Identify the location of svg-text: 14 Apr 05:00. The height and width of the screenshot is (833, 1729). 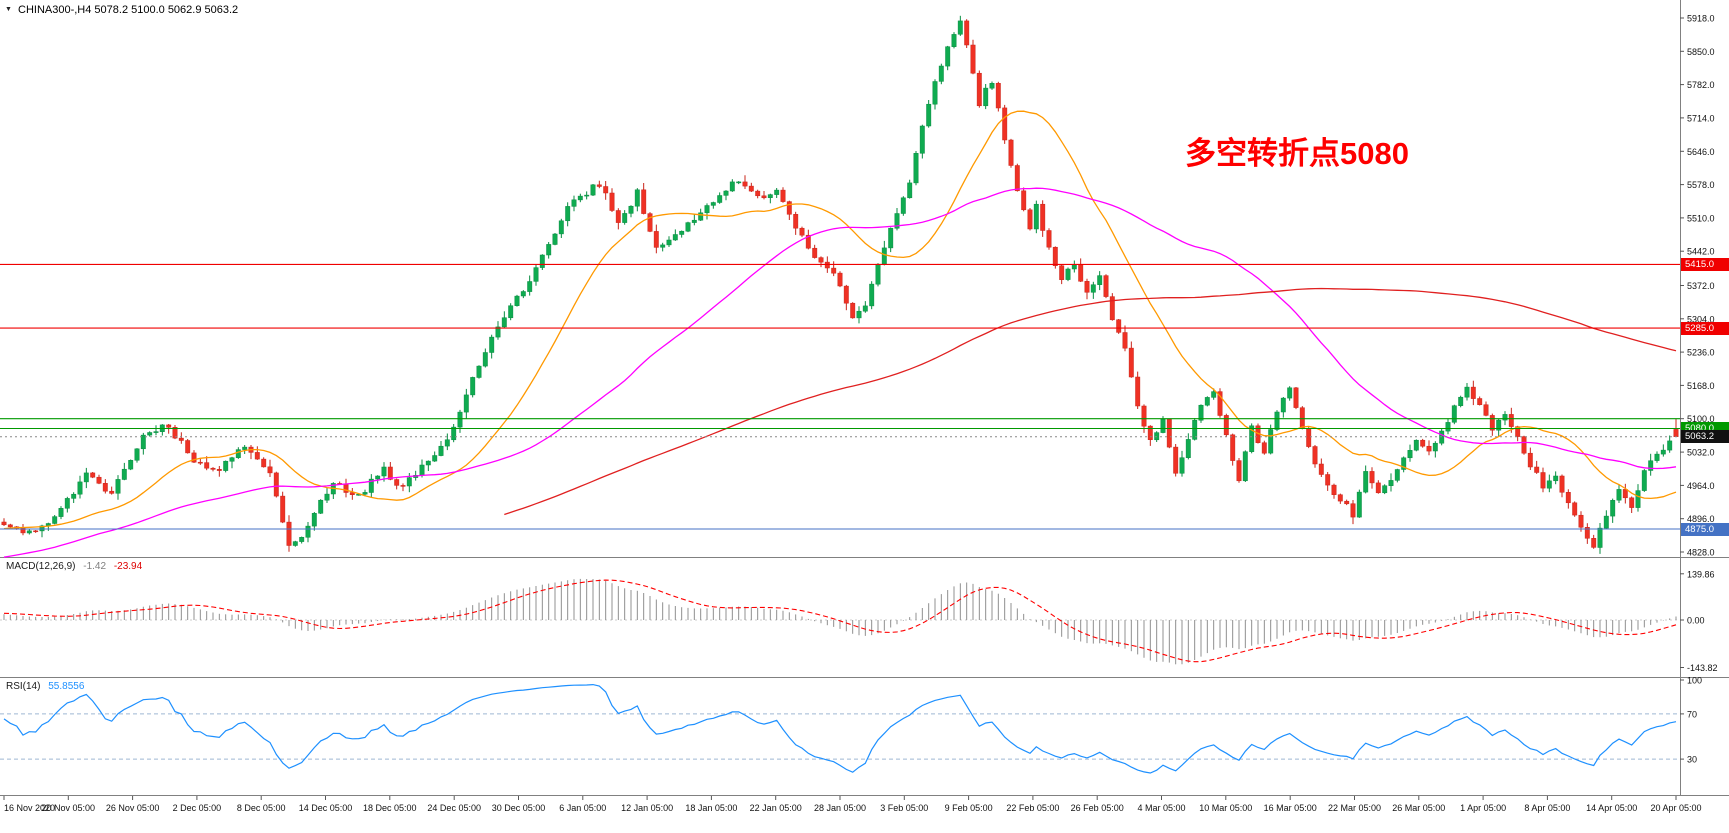
(1611, 808).